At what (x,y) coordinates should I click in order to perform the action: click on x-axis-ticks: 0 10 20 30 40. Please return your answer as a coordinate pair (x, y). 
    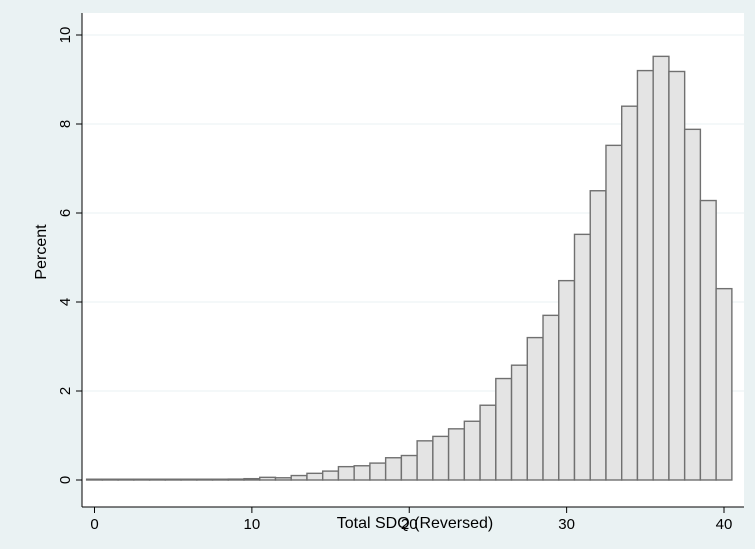
    Looking at the image, I should click on (411, 520).